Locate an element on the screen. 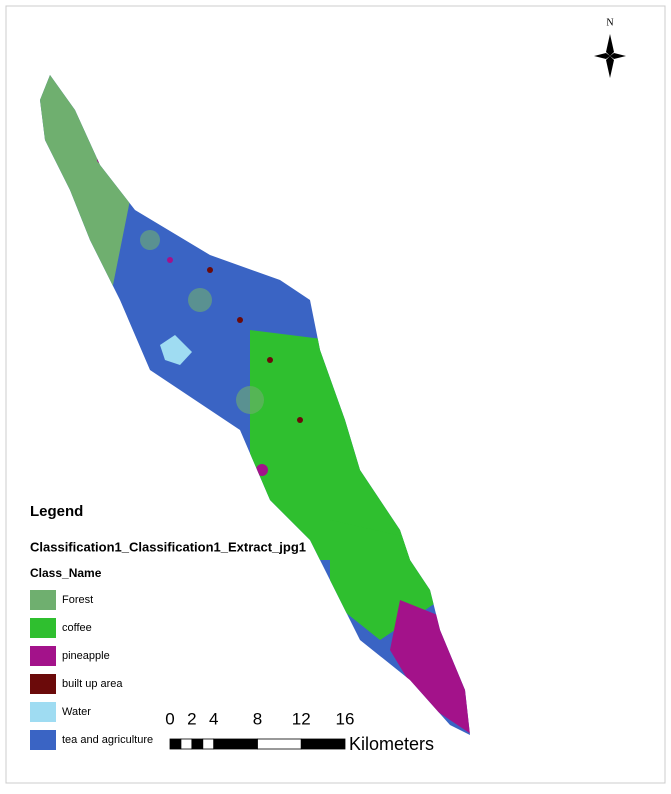  legend-label: coffee is located at coordinates (77, 628).